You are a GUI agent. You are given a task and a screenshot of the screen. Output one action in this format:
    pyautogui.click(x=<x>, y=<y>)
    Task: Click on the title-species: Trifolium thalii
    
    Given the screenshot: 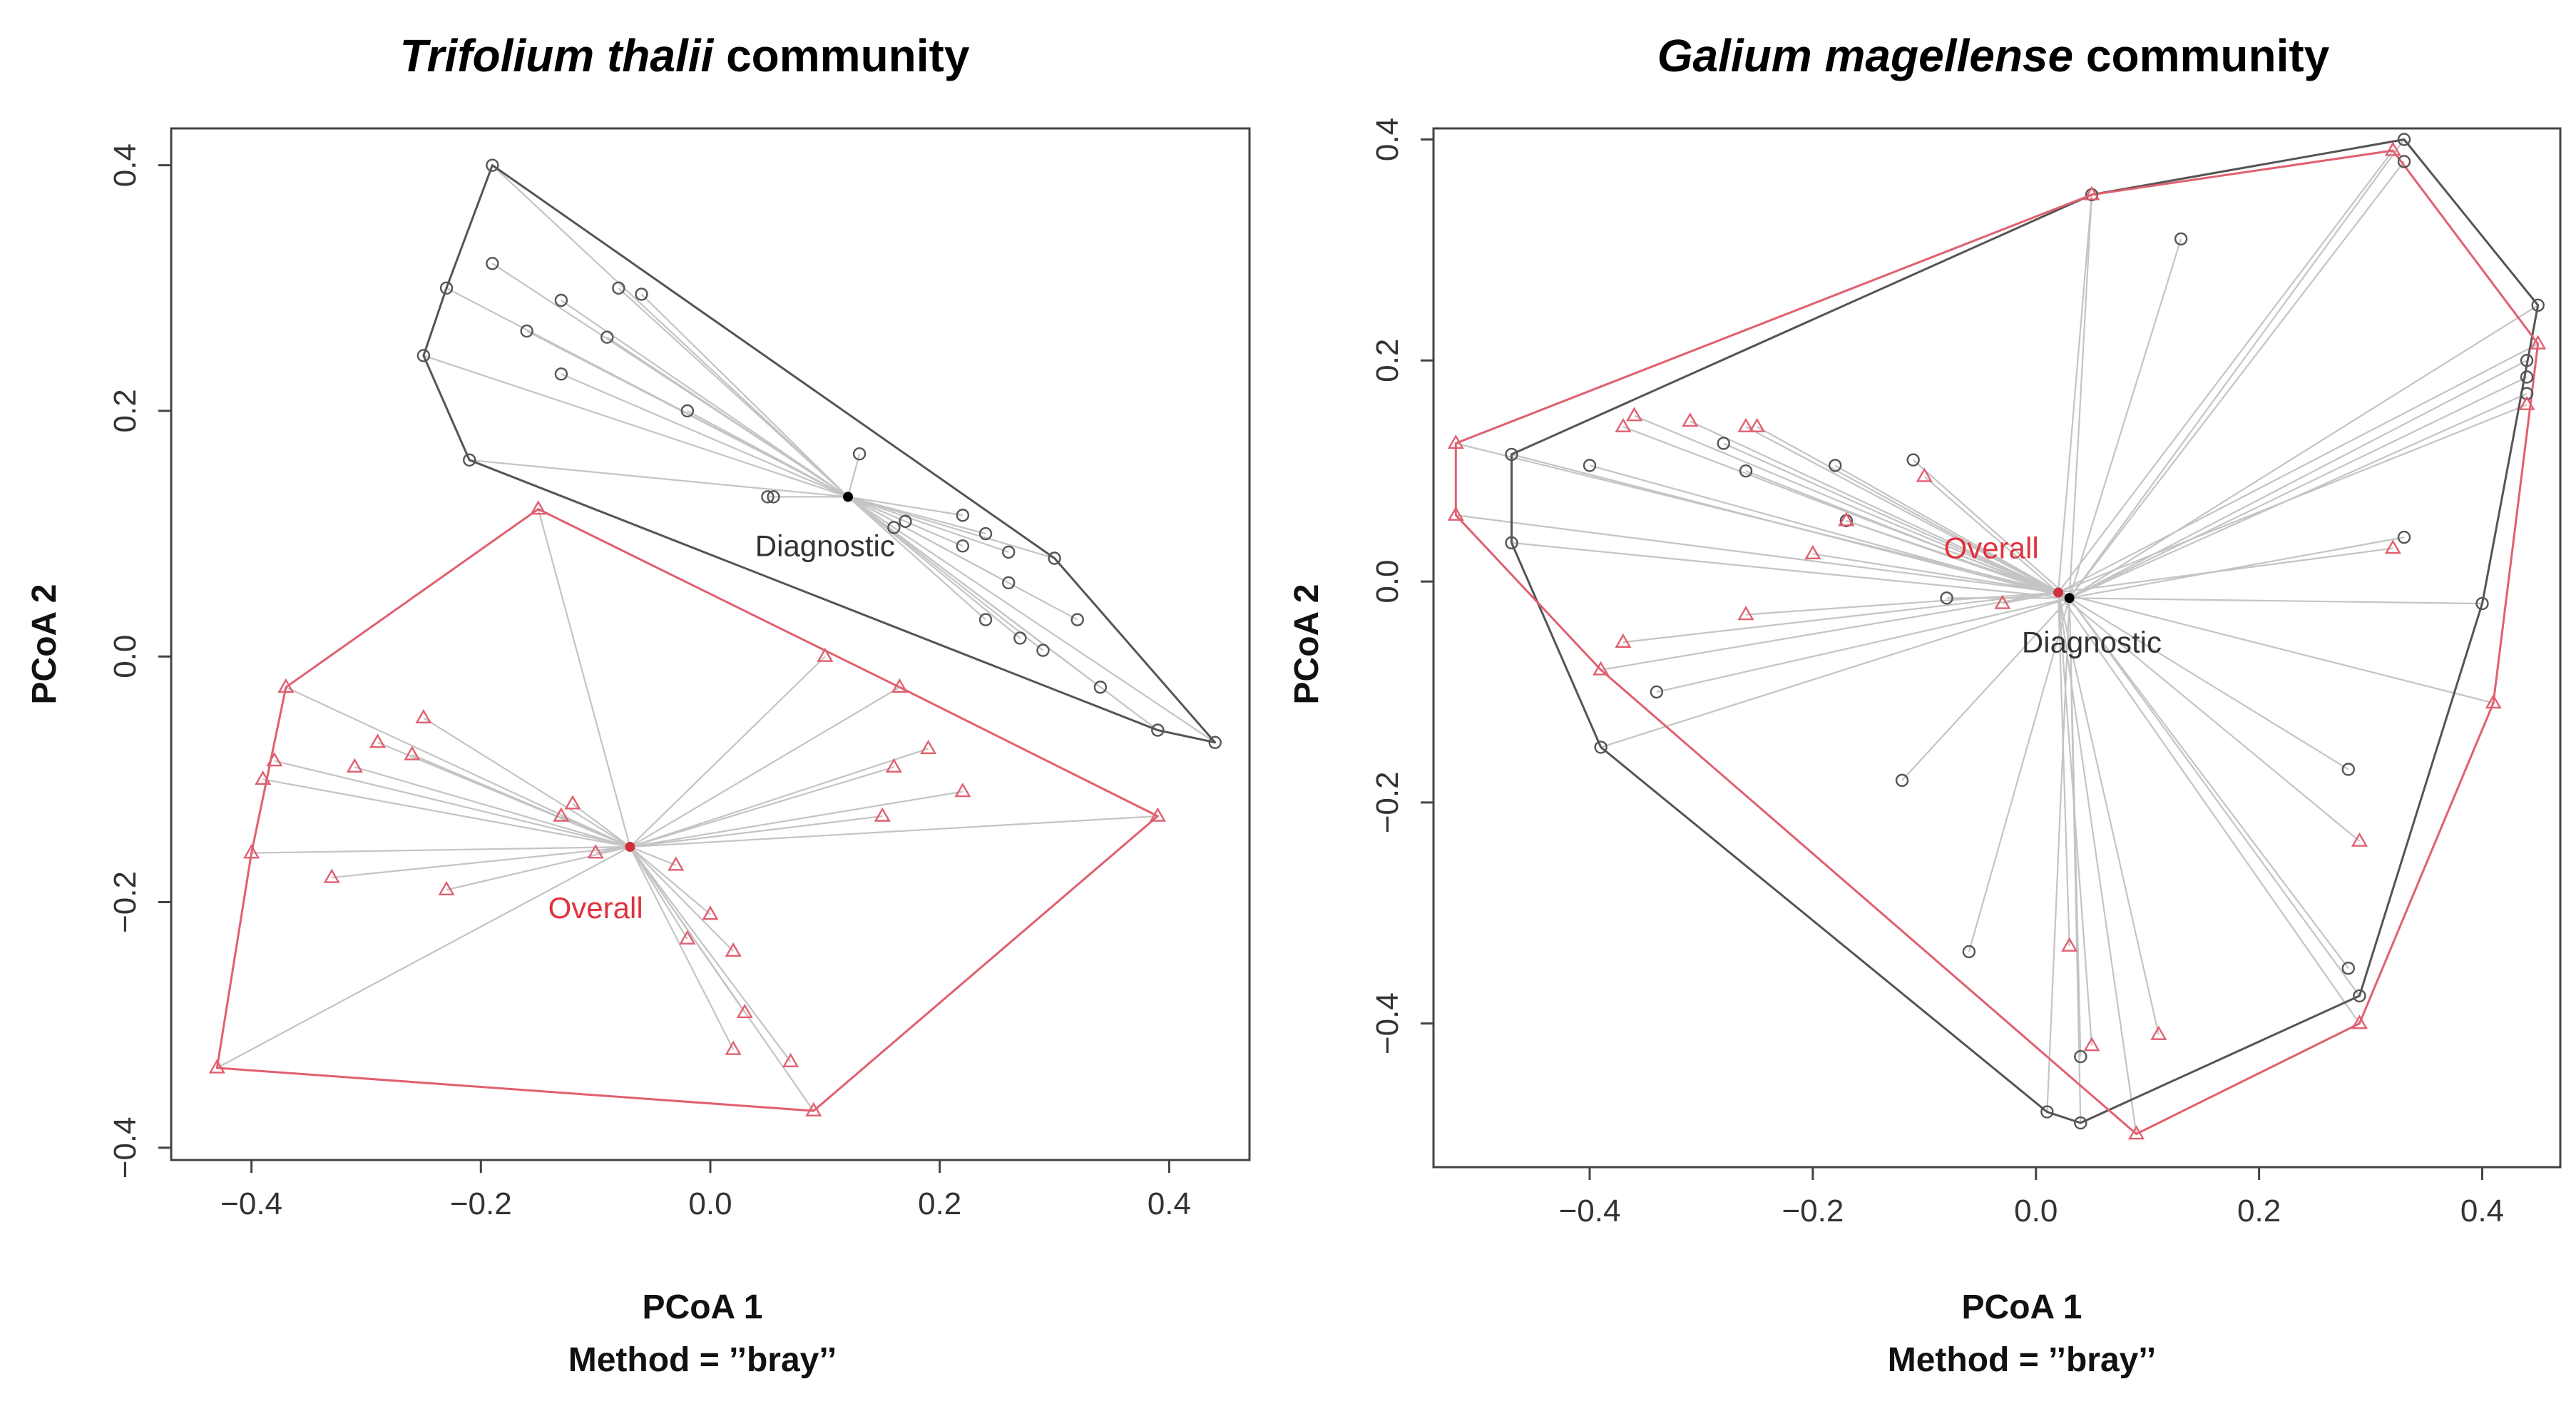 What is the action you would take?
    pyautogui.click(x=557, y=55)
    